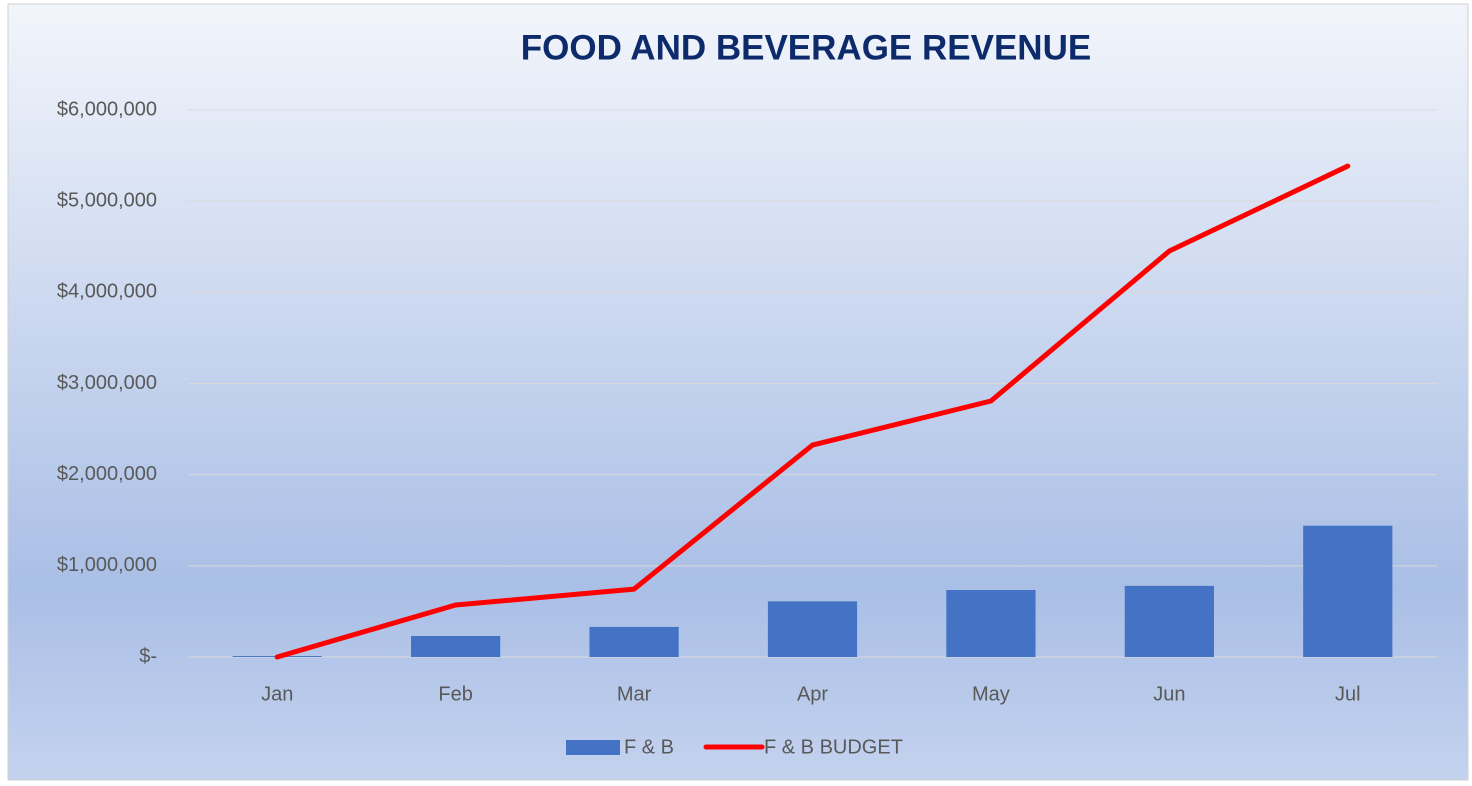  I want to click on y-tick-label: $-, so click(148, 656).